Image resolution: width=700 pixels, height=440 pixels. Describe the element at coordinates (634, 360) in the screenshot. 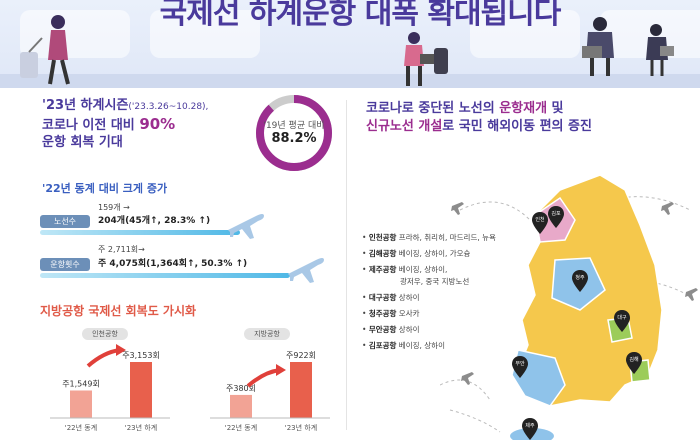

I see `pin-label: 김해` at that location.